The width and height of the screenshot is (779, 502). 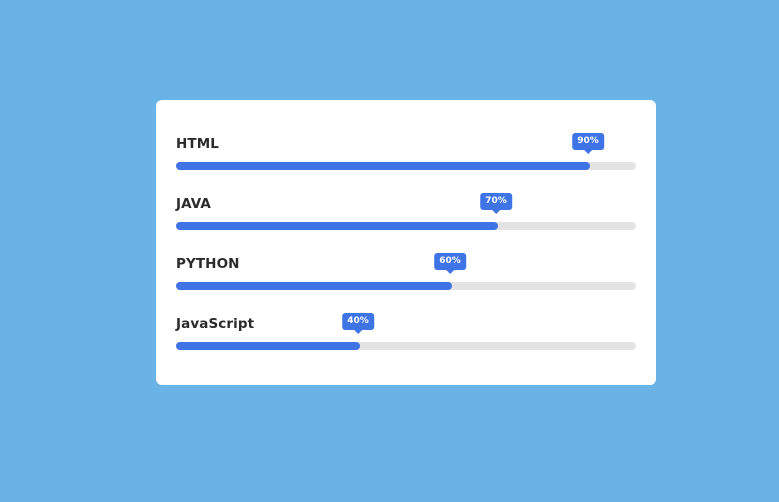 I want to click on skill-javascript: JavaScript 40%, so click(x=406, y=334).